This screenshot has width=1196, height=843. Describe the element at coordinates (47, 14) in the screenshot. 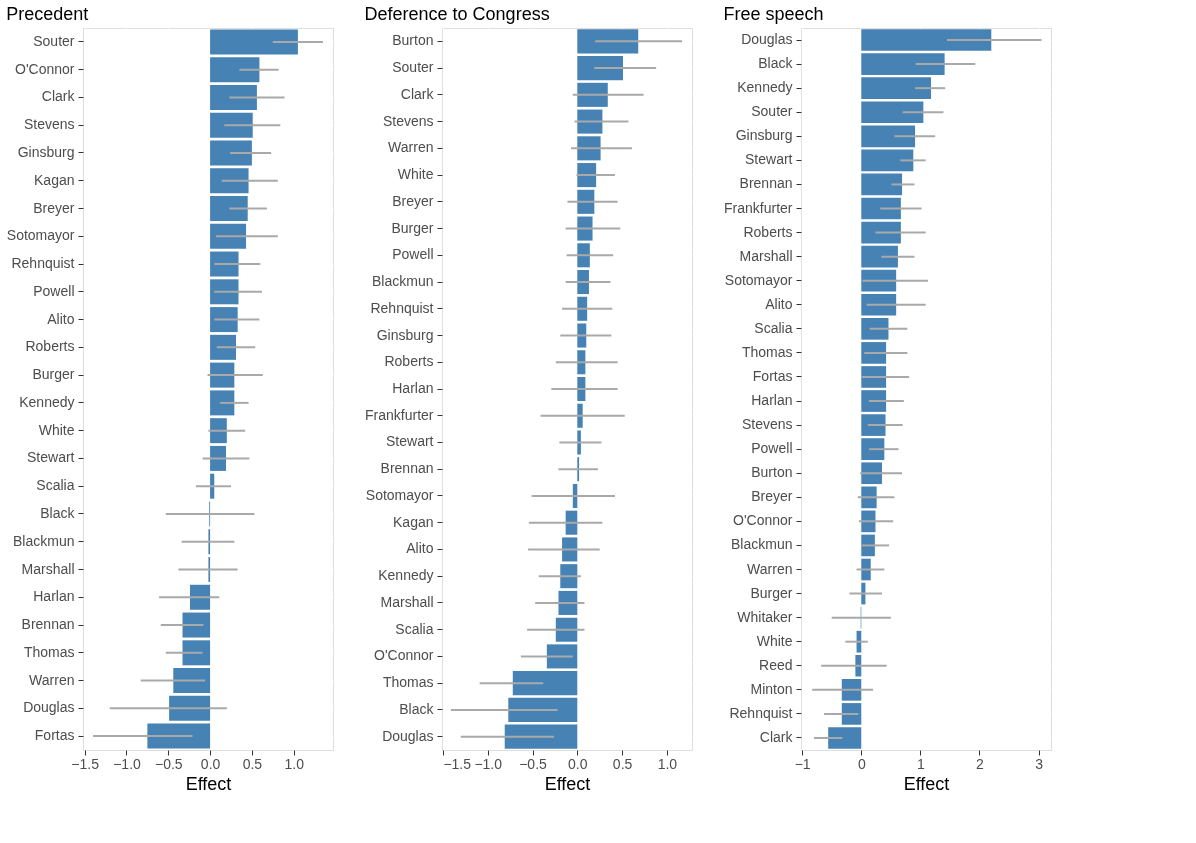

I see `chart-title: Precedent` at that location.